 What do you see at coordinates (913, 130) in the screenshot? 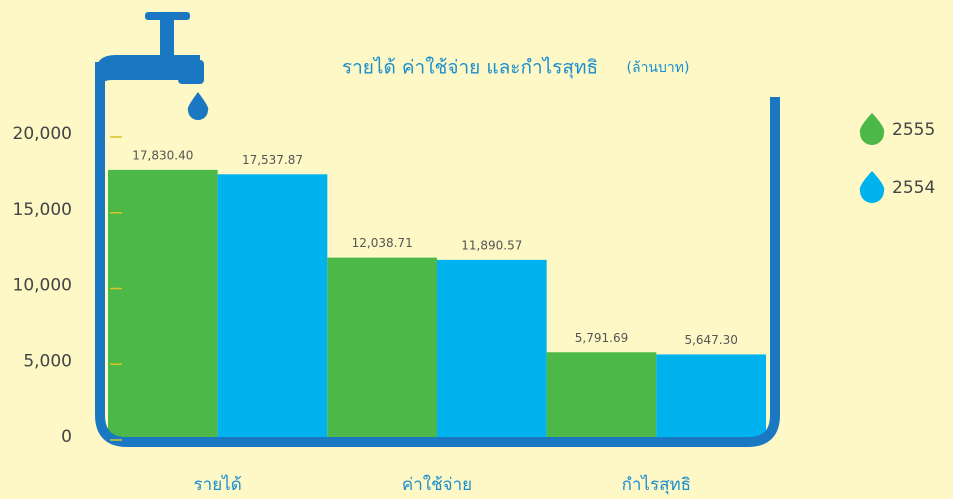
I see `legend-label: 2555` at bounding box center [913, 130].